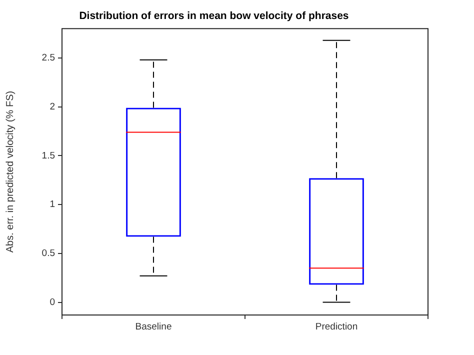 This screenshot has height=355, width=474. What do you see at coordinates (214, 16) in the screenshot?
I see `chart-title: Distribution of errors in mean bow velocity of phrases` at bounding box center [214, 16].